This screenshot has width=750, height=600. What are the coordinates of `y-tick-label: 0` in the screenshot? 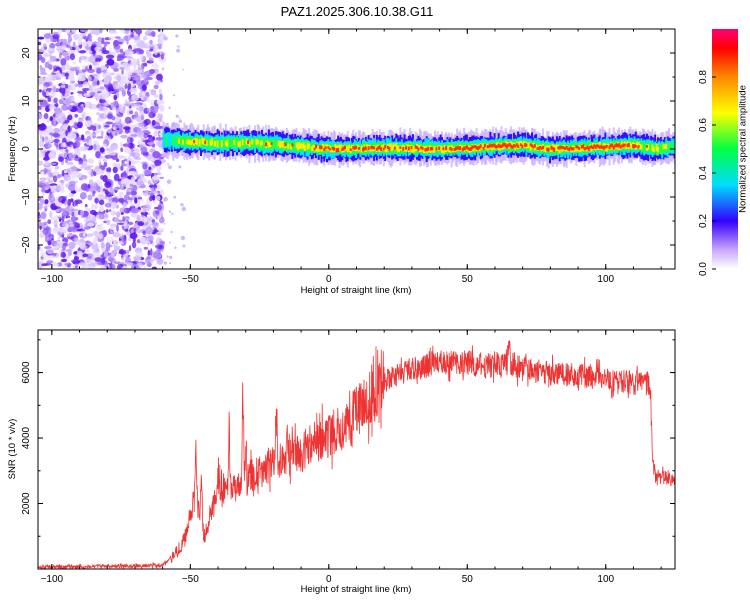 It's located at (26, 149).